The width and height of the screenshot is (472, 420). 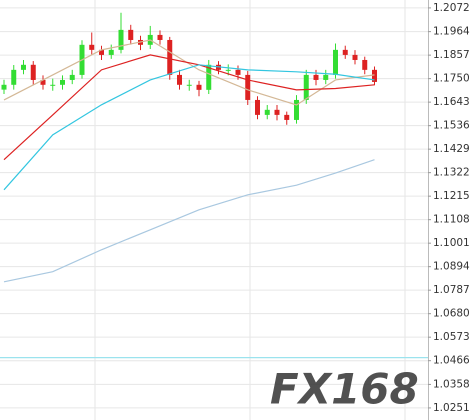 I want to click on y-tick-label: 1.1215, so click(x=451, y=196).